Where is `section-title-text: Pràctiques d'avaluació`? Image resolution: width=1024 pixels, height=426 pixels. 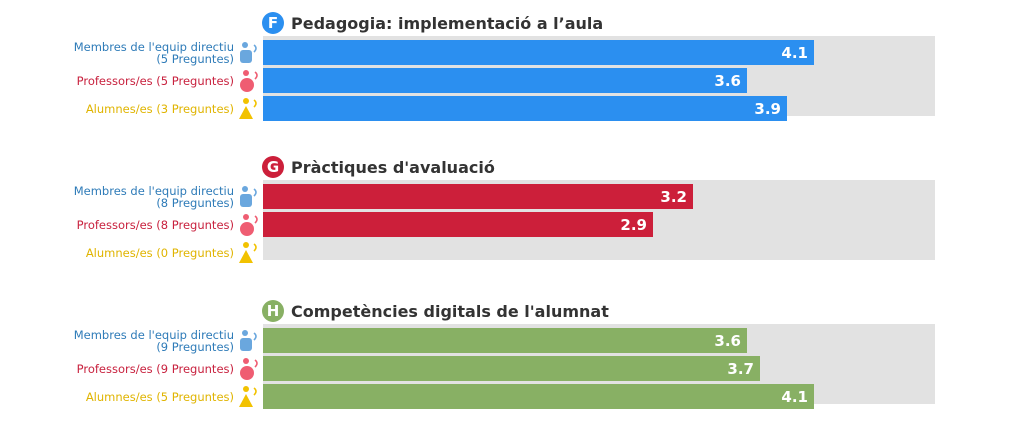 section-title-text: Pràctiques d'avaluació is located at coordinates (393, 167).